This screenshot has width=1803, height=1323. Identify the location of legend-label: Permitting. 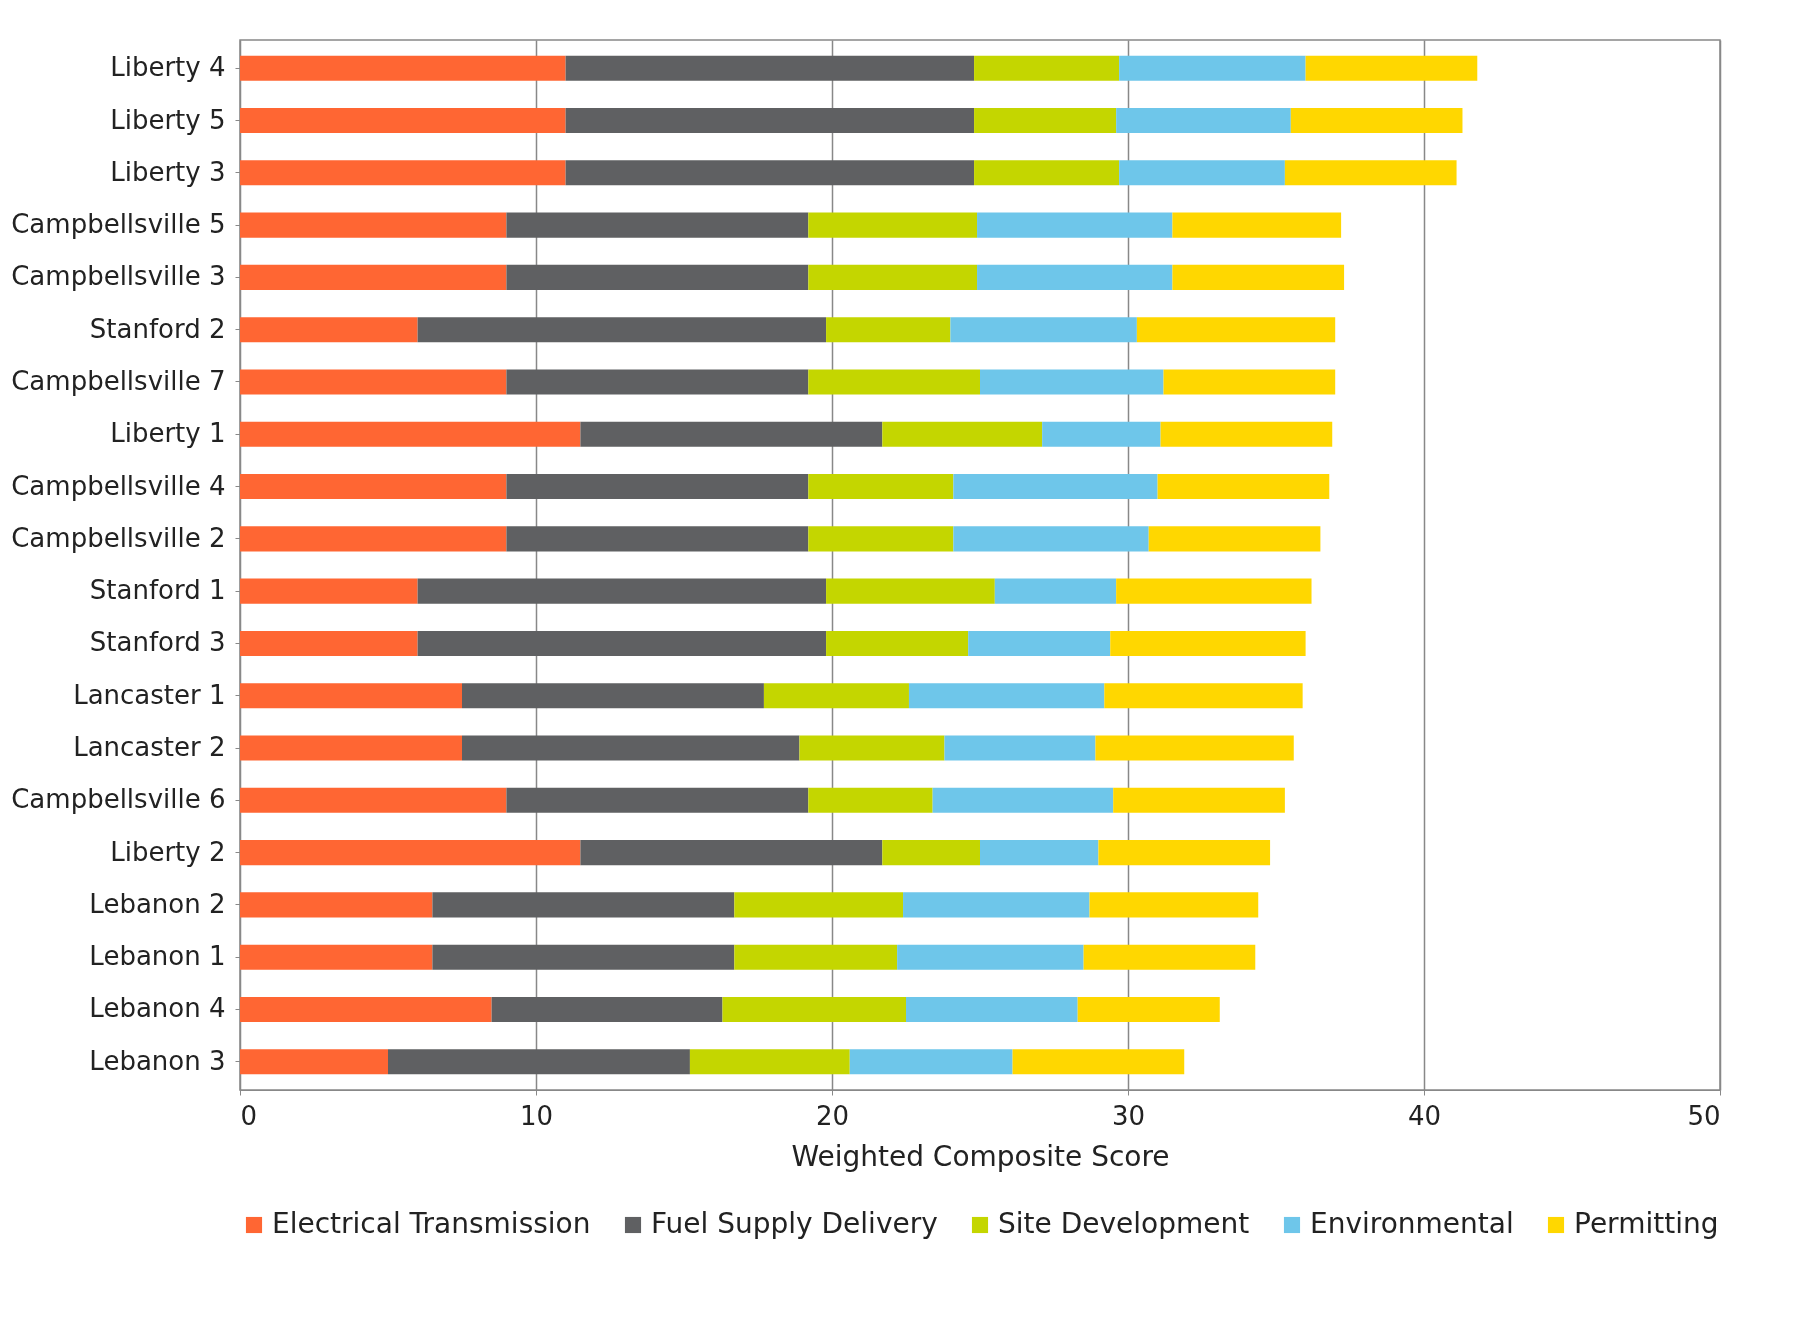
(1646, 1223).